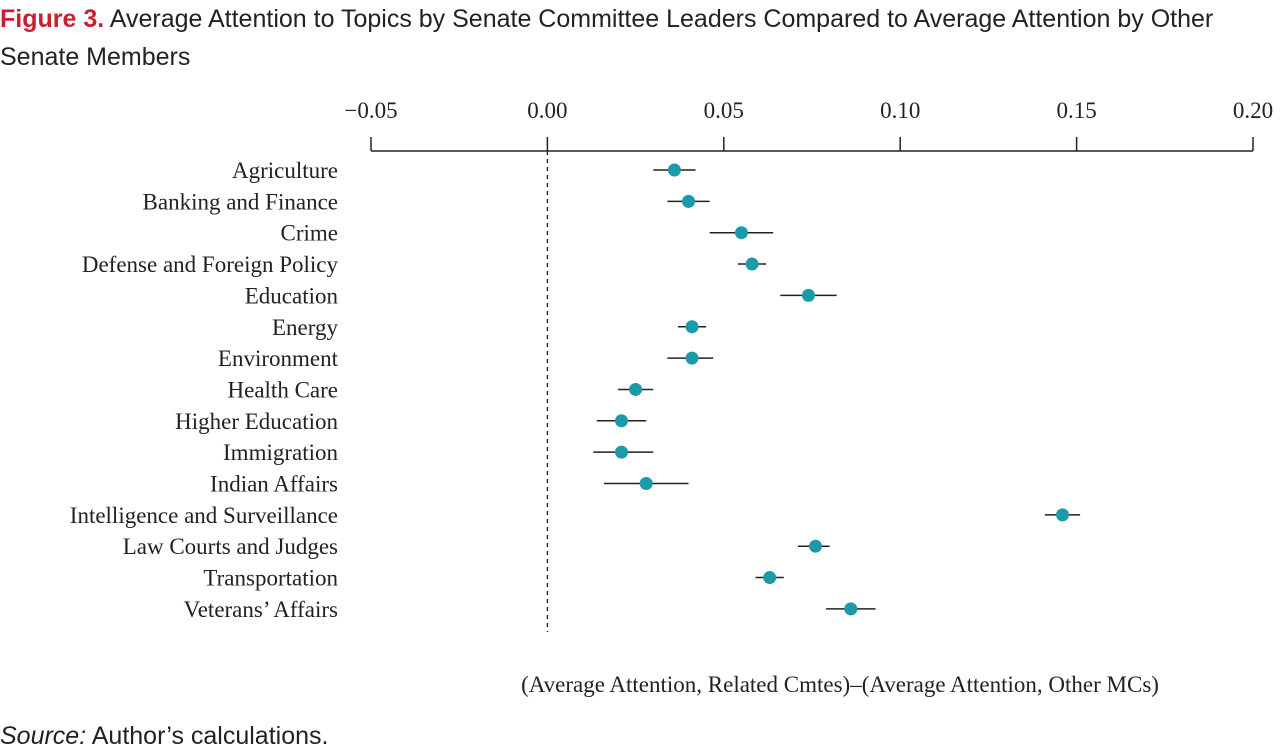  What do you see at coordinates (292, 295) in the screenshot?
I see `category-label: Education` at bounding box center [292, 295].